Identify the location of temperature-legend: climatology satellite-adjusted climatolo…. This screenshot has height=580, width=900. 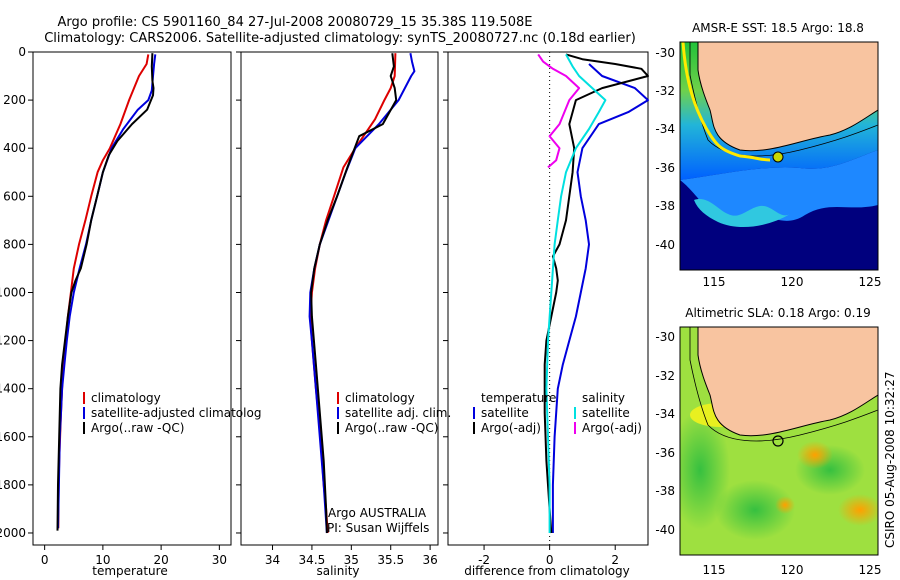
(172, 413).